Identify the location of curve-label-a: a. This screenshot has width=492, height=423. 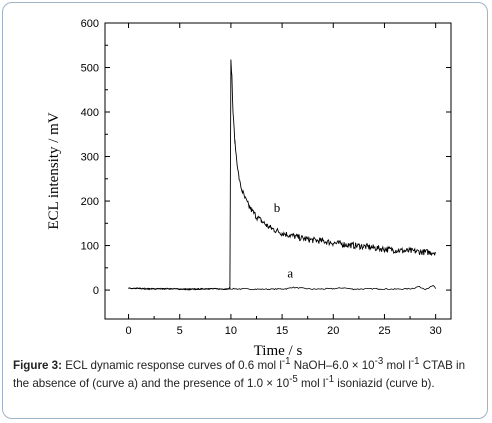
(290, 273).